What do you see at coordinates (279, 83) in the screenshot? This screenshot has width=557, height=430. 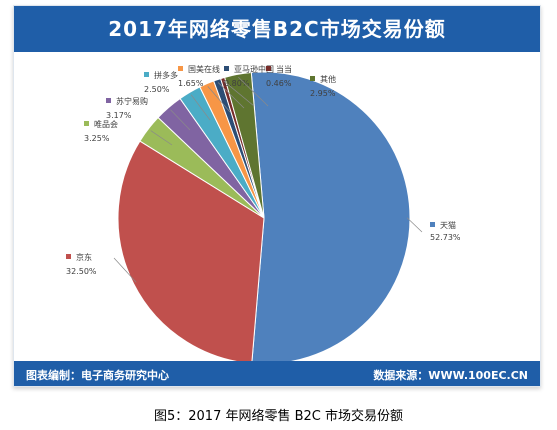 I see `slice-pct-7: 0.46%` at bounding box center [279, 83].